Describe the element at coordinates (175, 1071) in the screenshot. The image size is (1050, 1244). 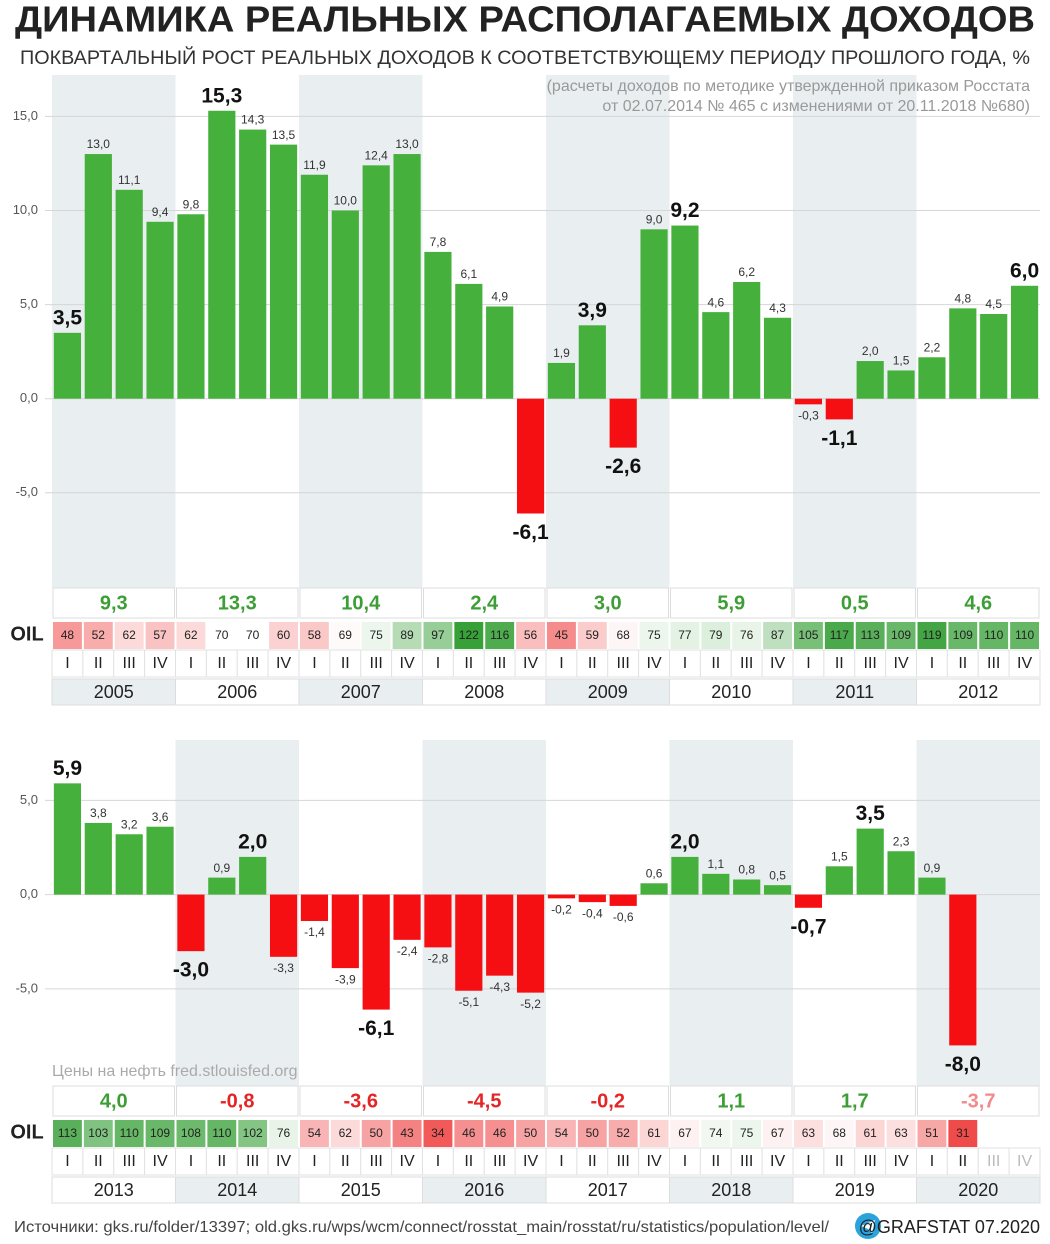
I see `oil-source: Цены на нефть fred.stlouisfed.org` at that location.